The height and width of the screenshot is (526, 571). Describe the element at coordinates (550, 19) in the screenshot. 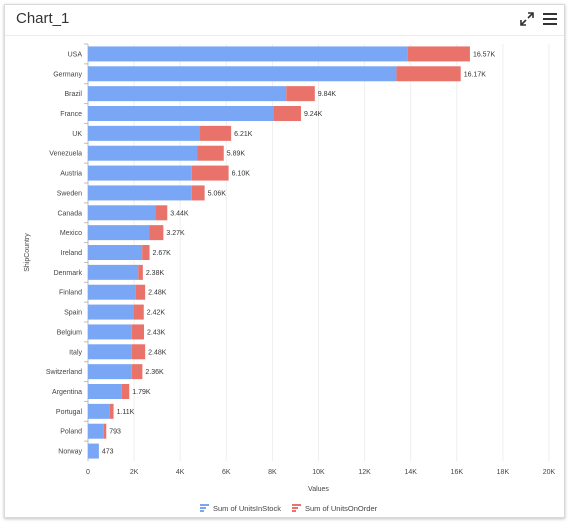

I see `hamburger-menu-icon` at that location.